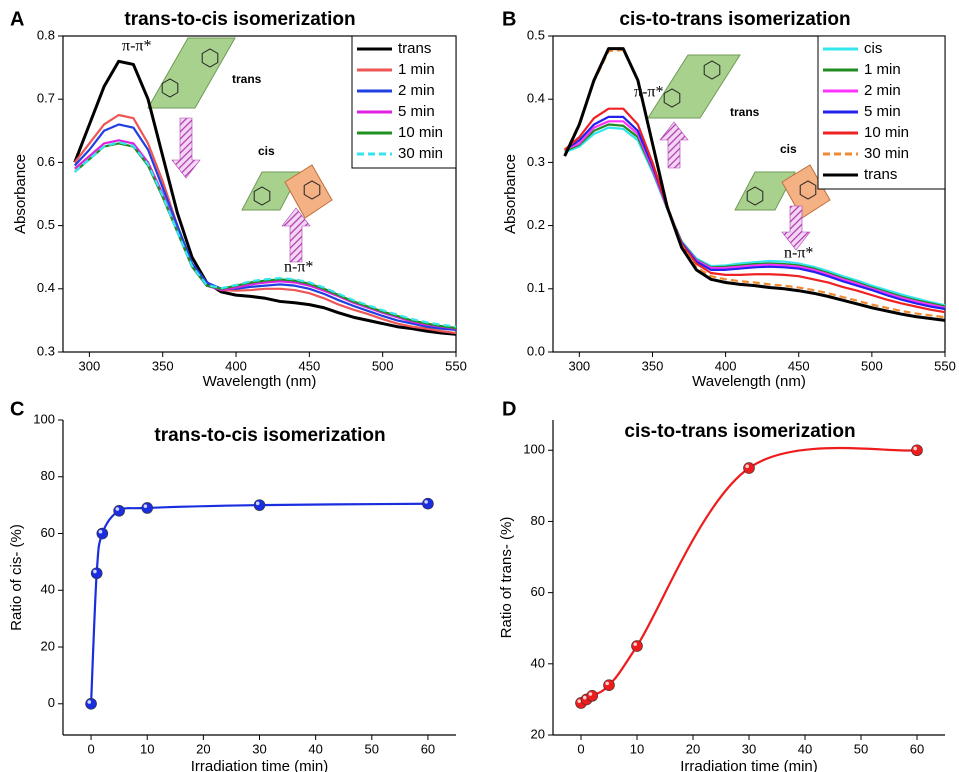 Image resolution: width=959 pixels, height=772 pixels. Describe the element at coordinates (536, 34) in the screenshot. I see `y-tick-label: 0.5` at that location.